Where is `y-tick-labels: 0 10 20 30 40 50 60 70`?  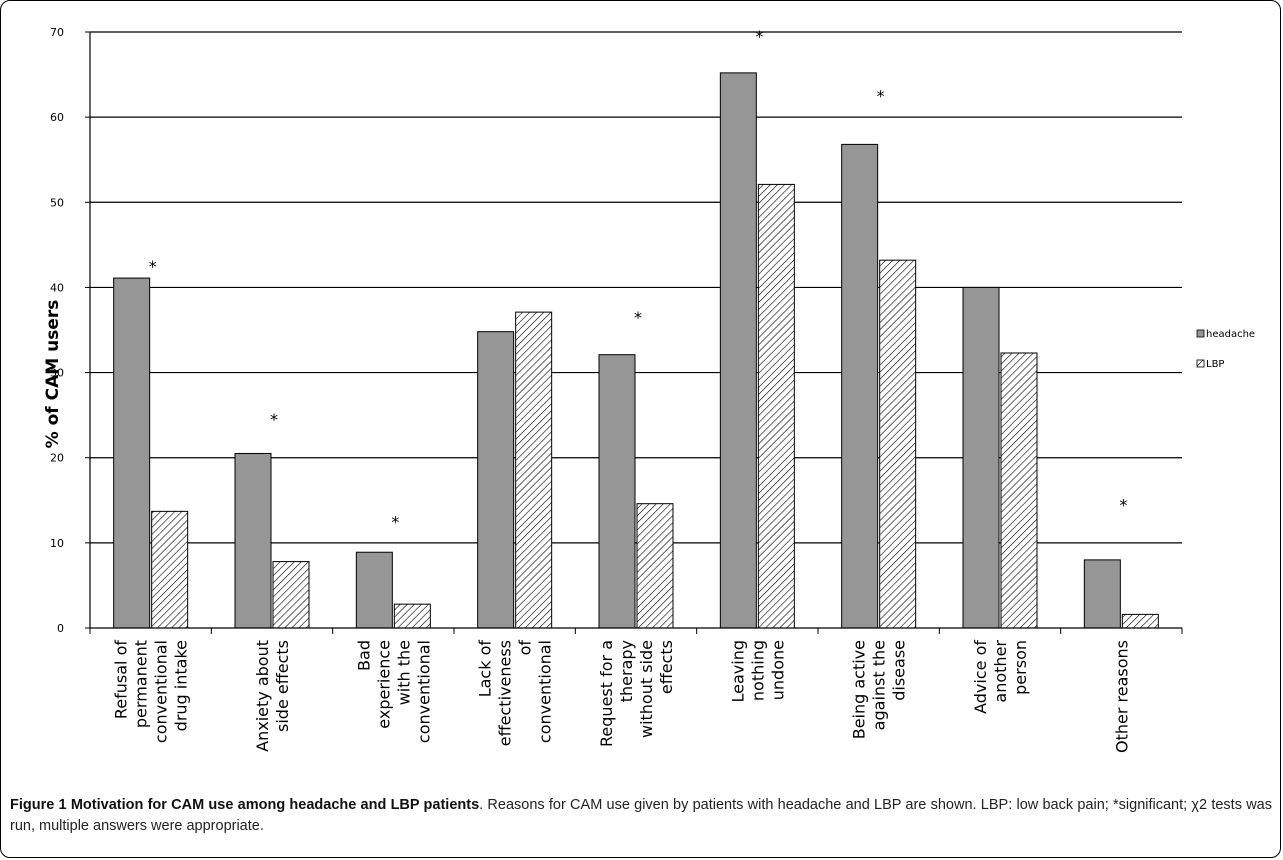
y-tick-labels: 0 10 20 30 40 50 60 70 is located at coordinates (70, 330).